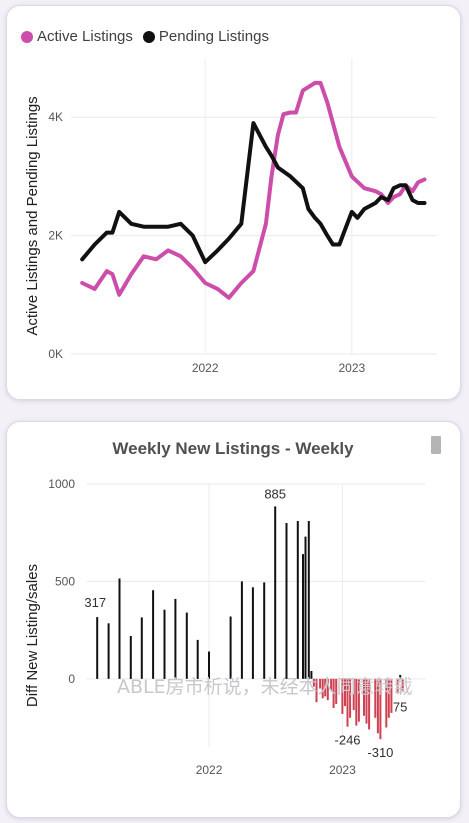  What do you see at coordinates (55, 236) in the screenshot?
I see `chart1-ytick-label: 2K` at bounding box center [55, 236].